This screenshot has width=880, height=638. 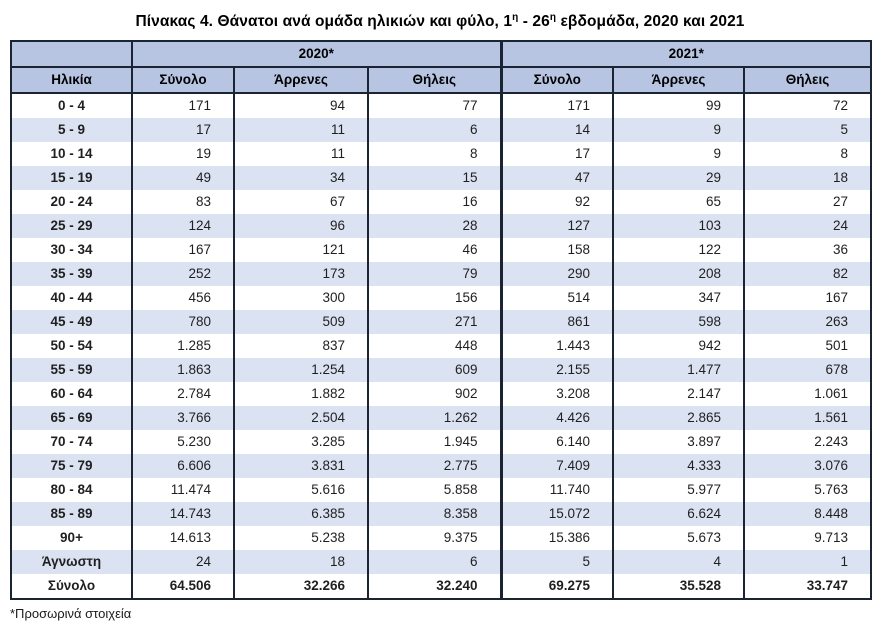 I want to click on value-cell: 96, so click(x=300, y=226).